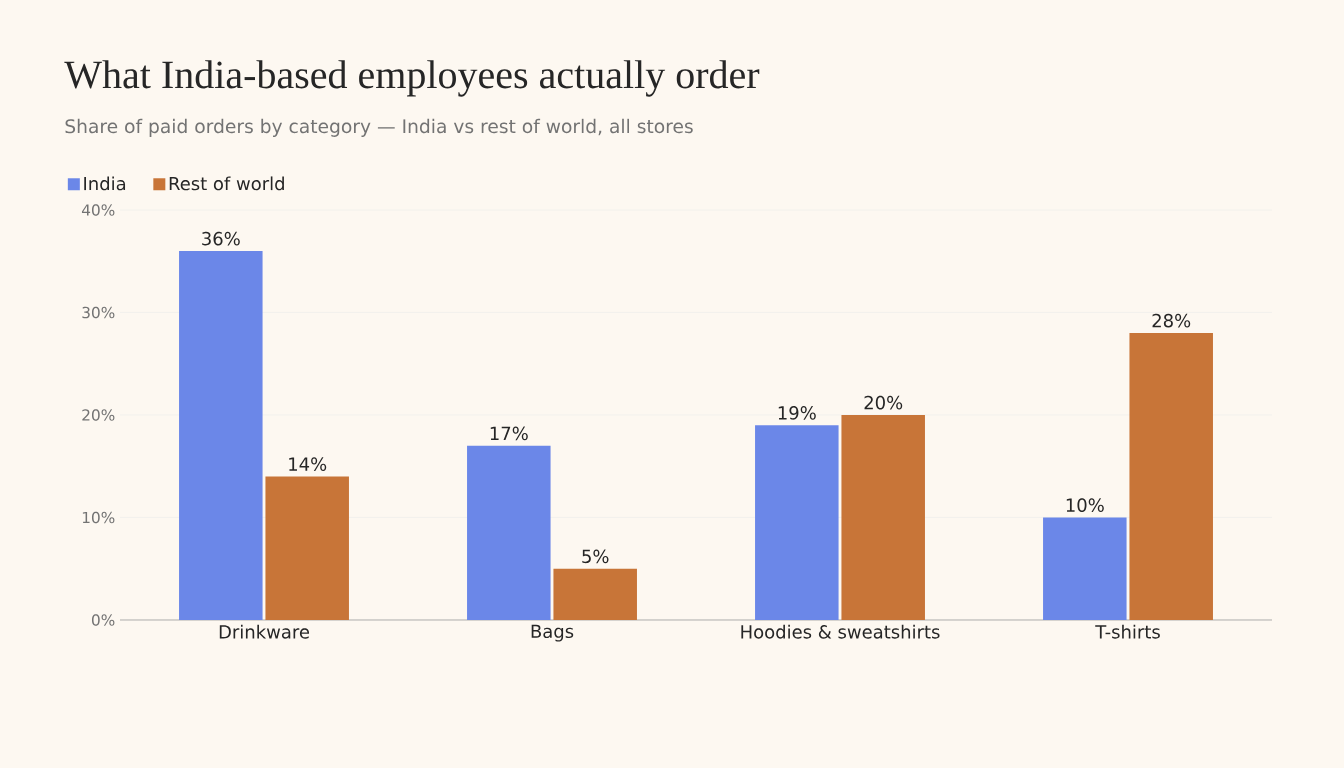 This screenshot has height=768, width=1344. What do you see at coordinates (264, 631) in the screenshot?
I see `x-tick-label: Drinkware` at bounding box center [264, 631].